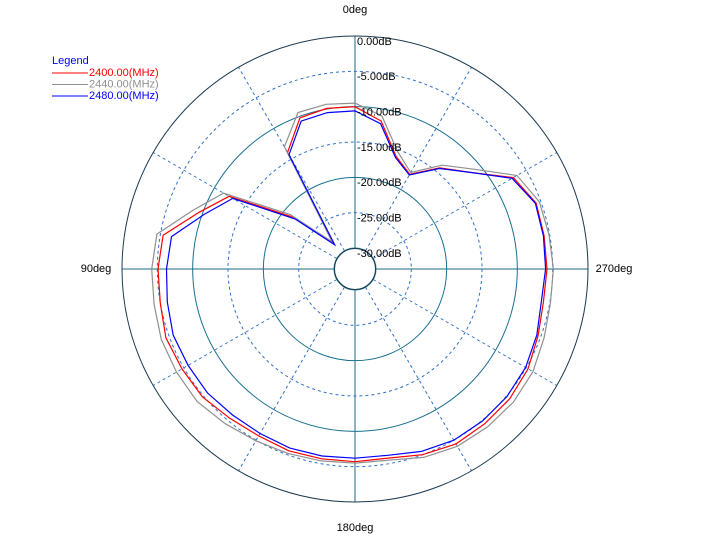 Image resolution: width=709 pixels, height=543 pixels. Describe the element at coordinates (379, 254) in the screenshot. I see `r-tick-label: -30.00dB` at that location.